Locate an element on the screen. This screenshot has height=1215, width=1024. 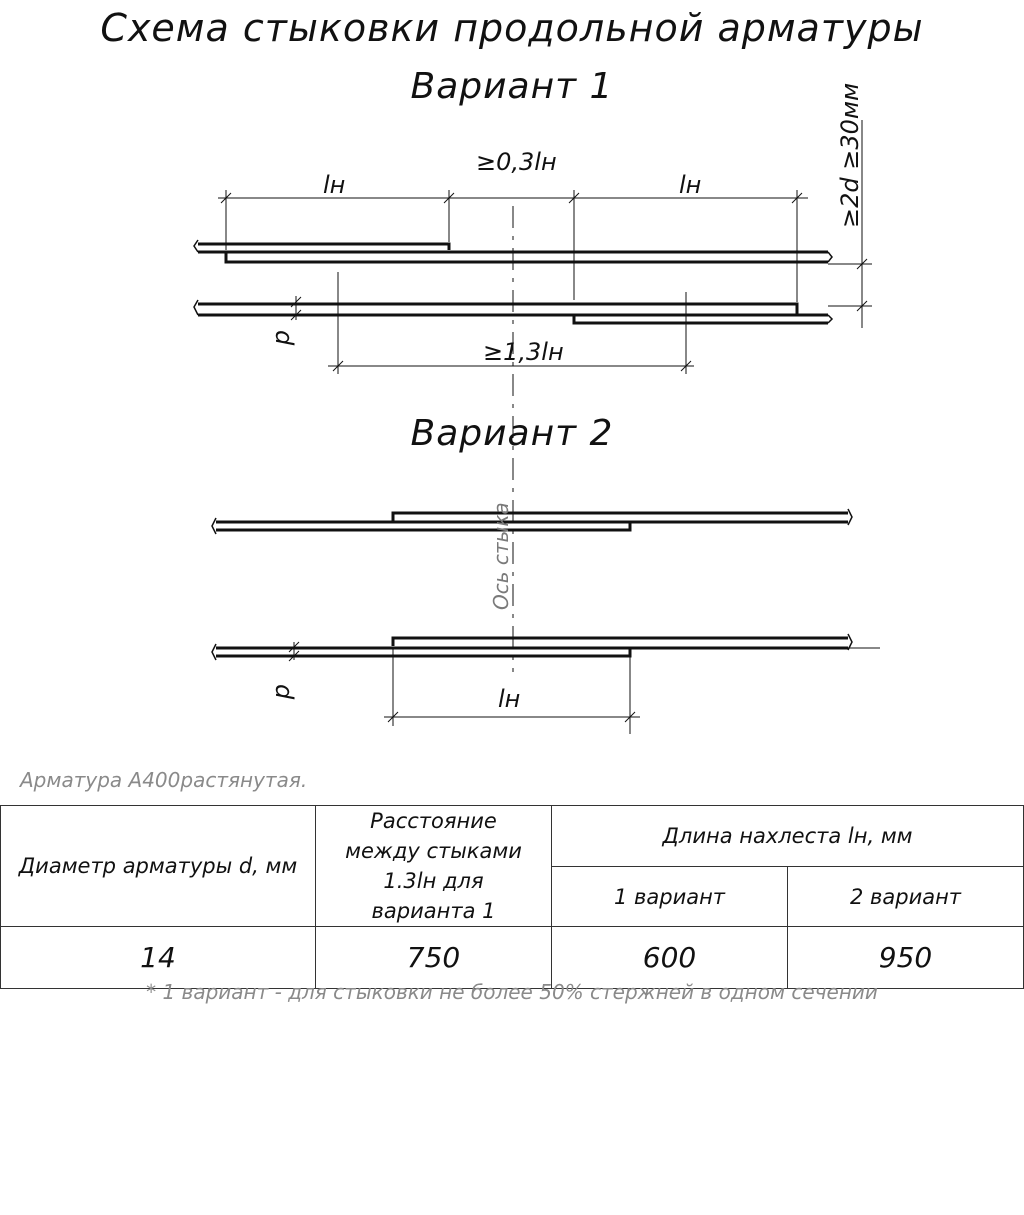
joint-axis-label: Ось стыка is located at coordinates (501, 556).